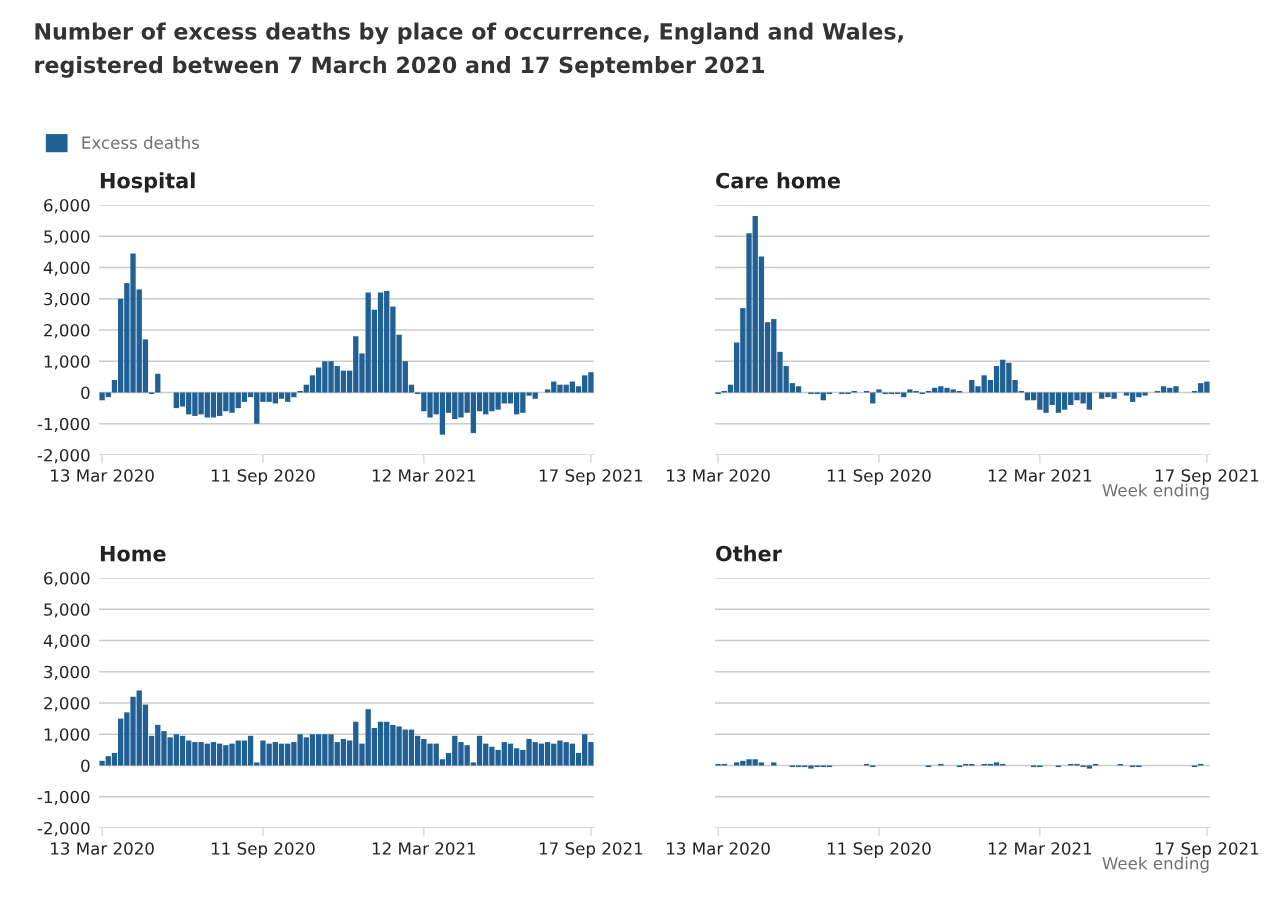  Describe the element at coordinates (469, 50) in the screenshot. I see `chart-title: Number of excess deaths by place of occurrence, England and Wales, registered between 7 March 2020 and 17 September 2021` at that location.